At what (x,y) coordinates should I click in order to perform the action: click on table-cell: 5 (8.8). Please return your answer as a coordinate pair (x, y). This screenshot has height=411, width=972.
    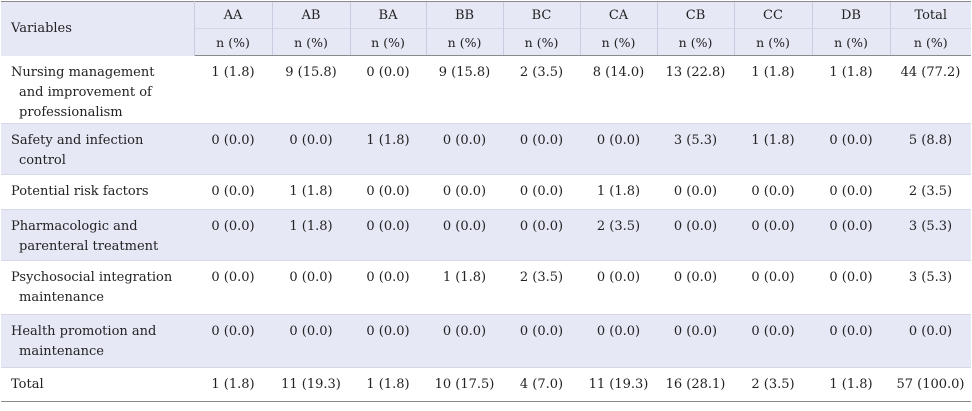
    Looking at the image, I should click on (930, 149).